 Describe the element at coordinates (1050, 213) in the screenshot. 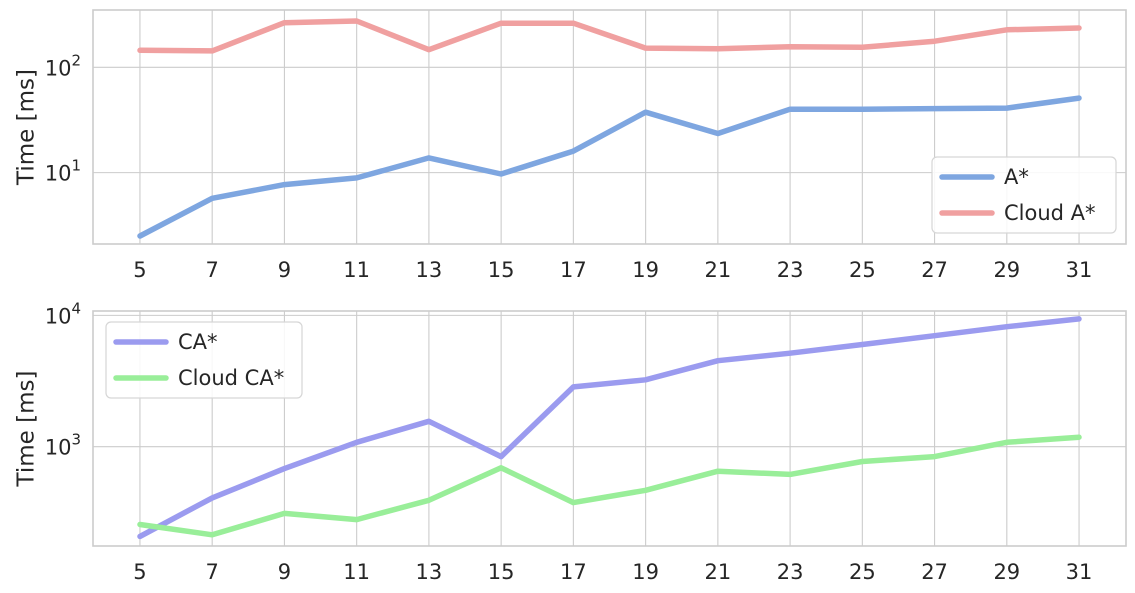

I see `legend-label: Cloud A*` at that location.